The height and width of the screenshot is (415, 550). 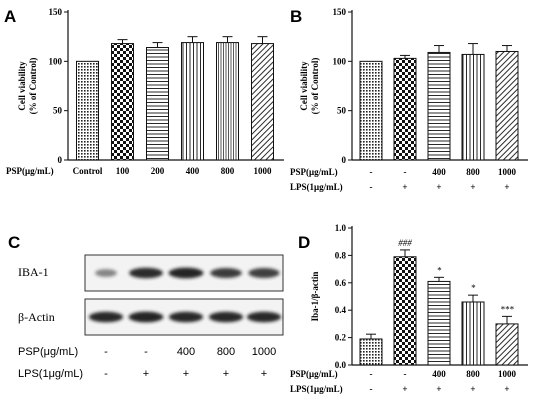 What do you see at coordinates (341, 338) in the screenshot?
I see `y-tick-label: 0.2` at bounding box center [341, 338].